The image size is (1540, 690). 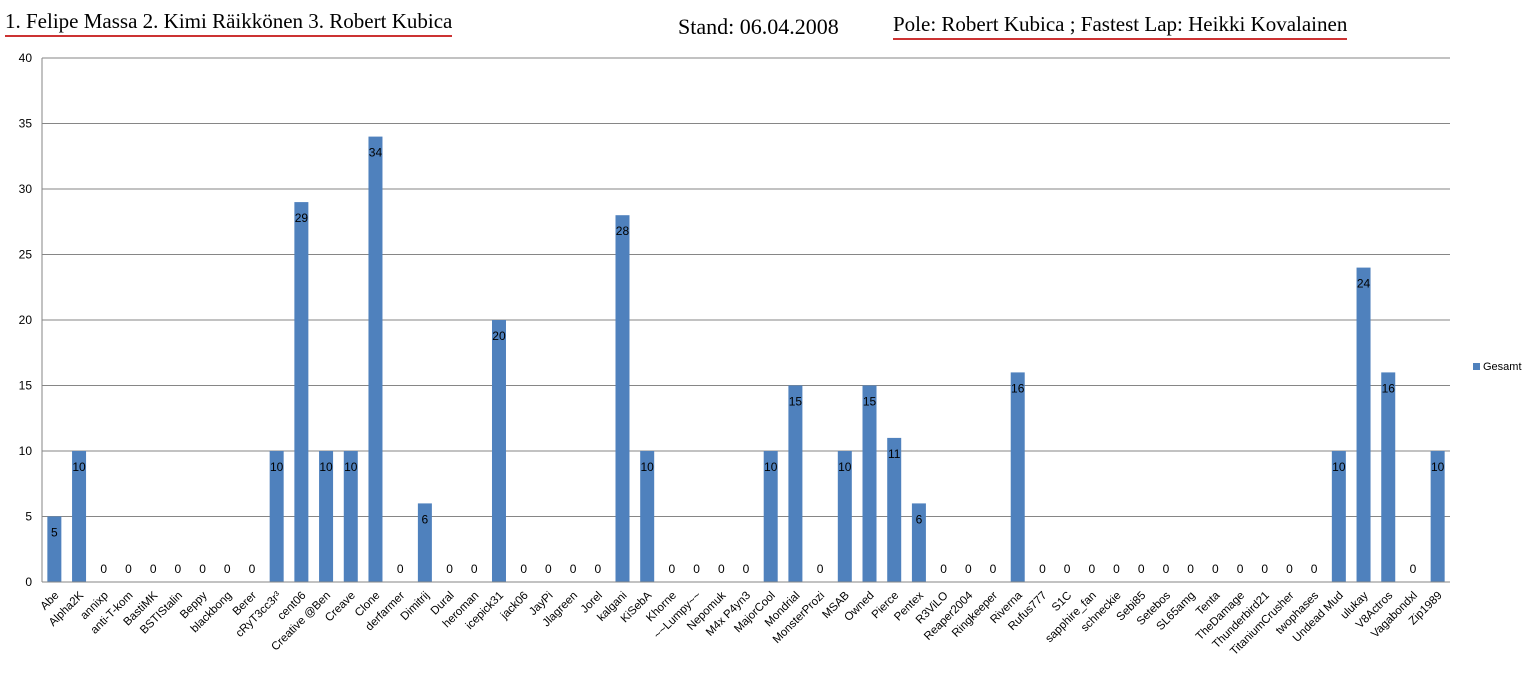 What do you see at coordinates (26, 58) in the screenshot?
I see `y-tick-label: 40` at bounding box center [26, 58].